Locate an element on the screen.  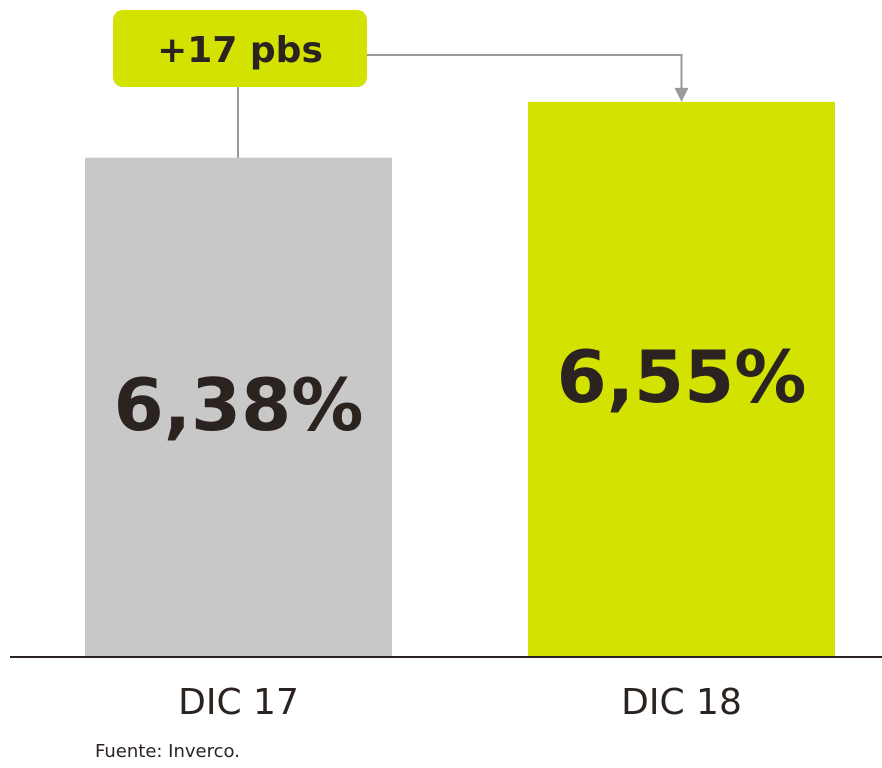
annotation-box is located at coordinates (240, 48).